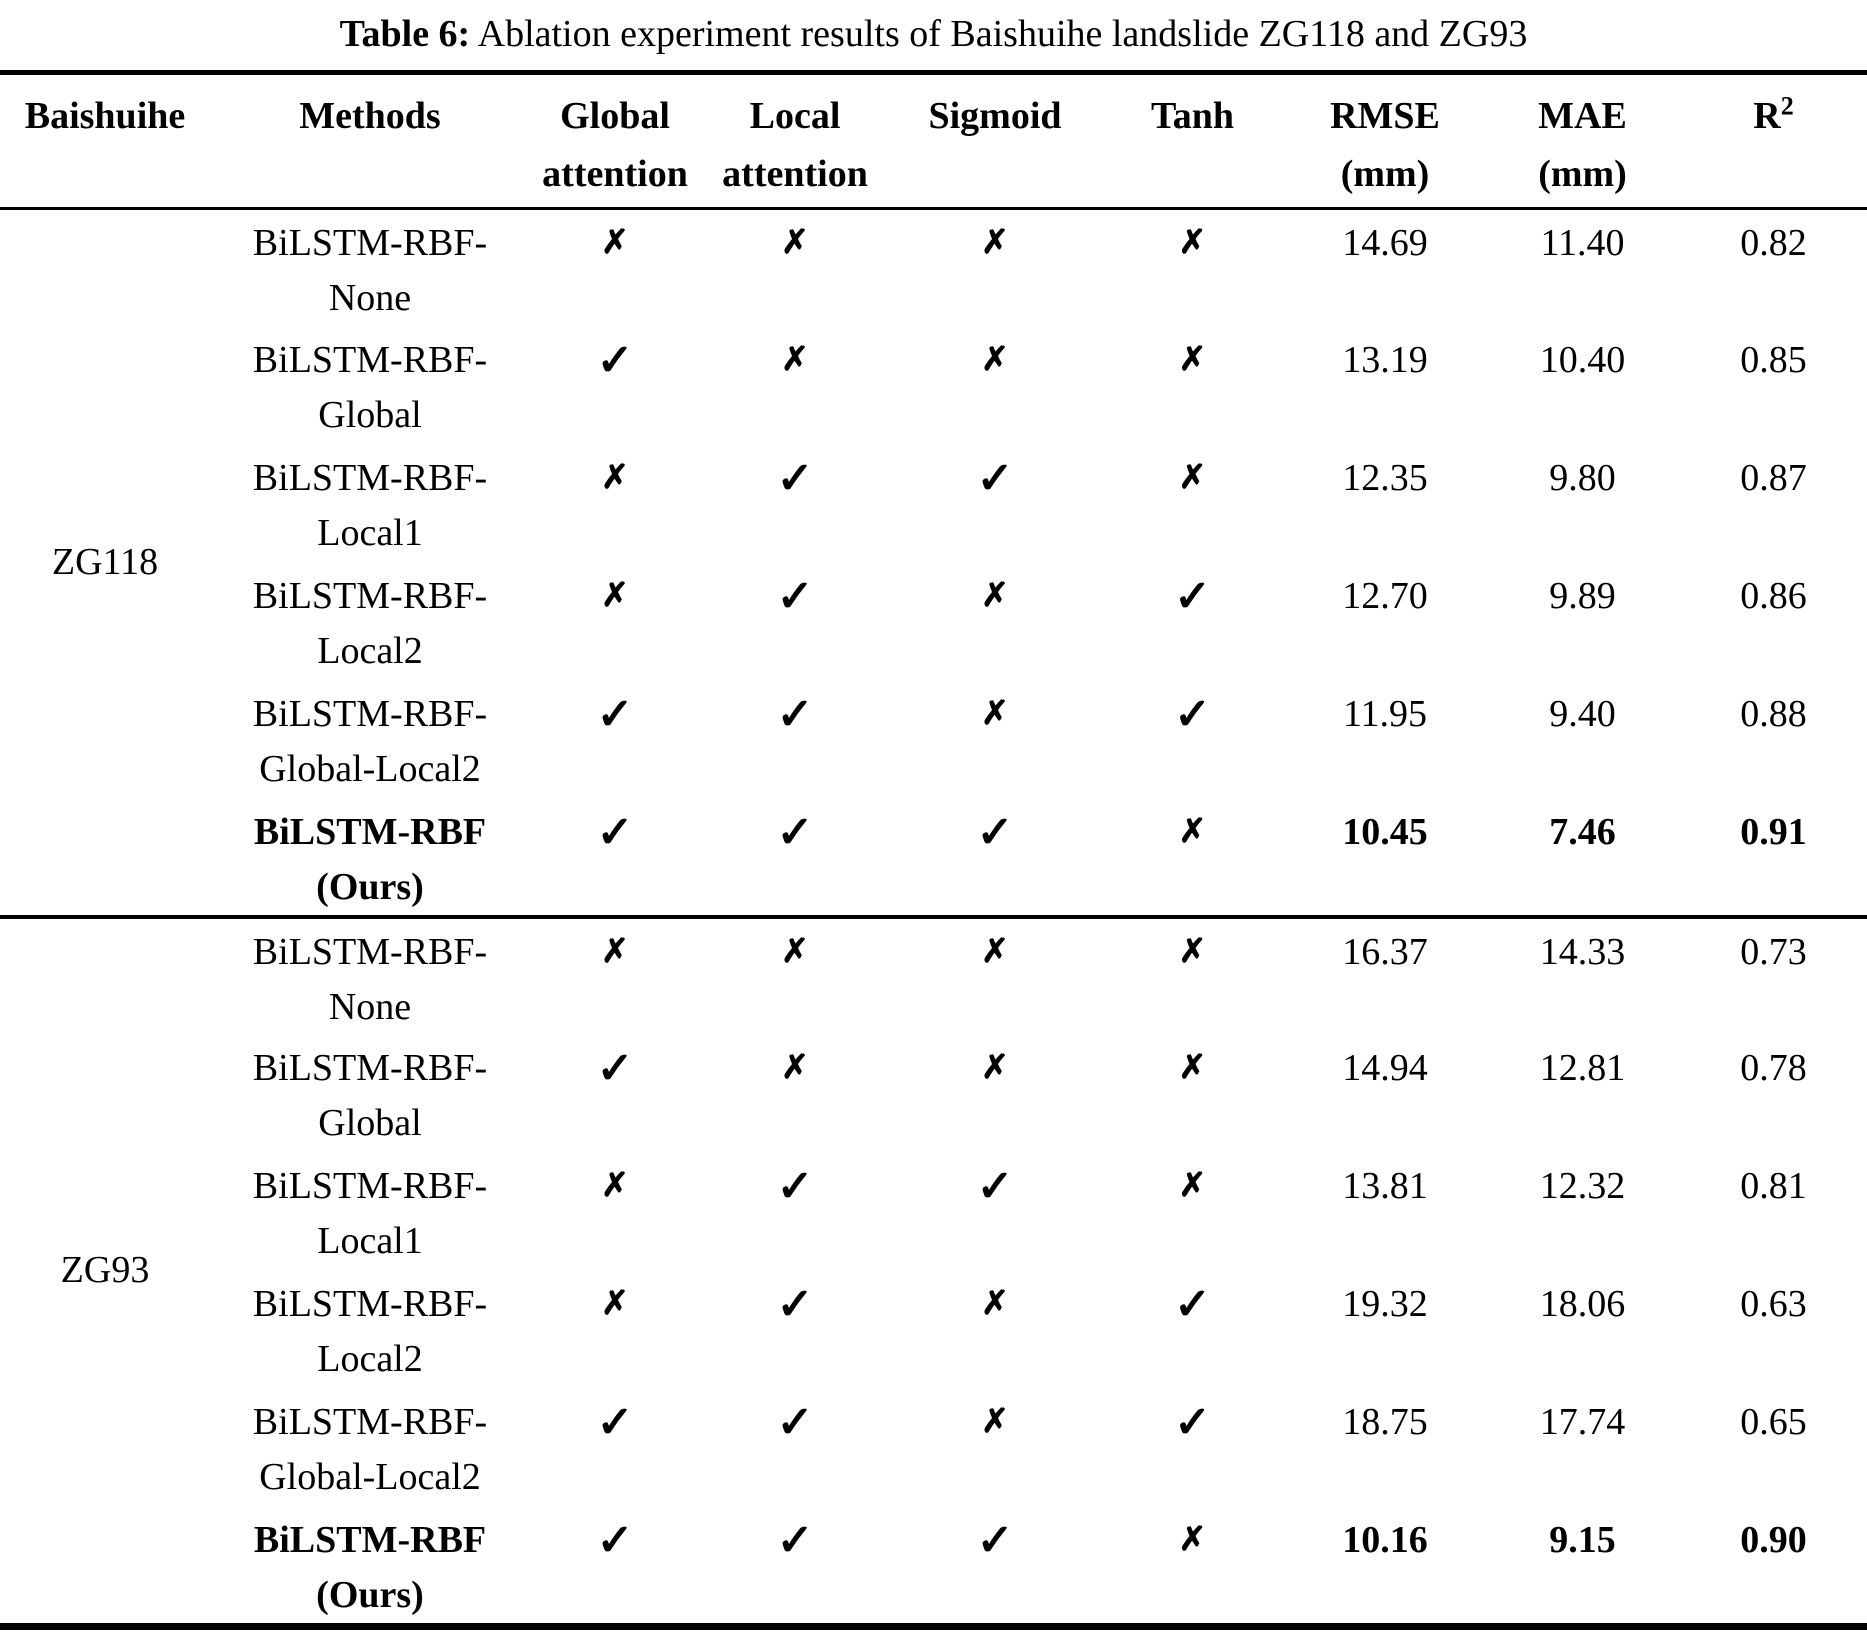 The width and height of the screenshot is (1867, 1639). Describe the element at coordinates (1773, 1067) in the screenshot. I see `r2-value: 0.78` at that location.